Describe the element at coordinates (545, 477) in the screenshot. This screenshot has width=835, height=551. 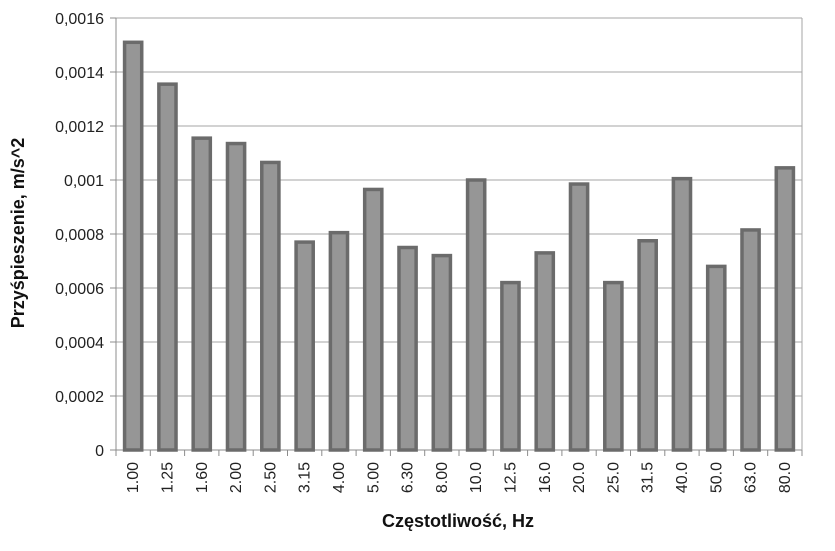
I see `x-tick-label: 16.0` at that location.